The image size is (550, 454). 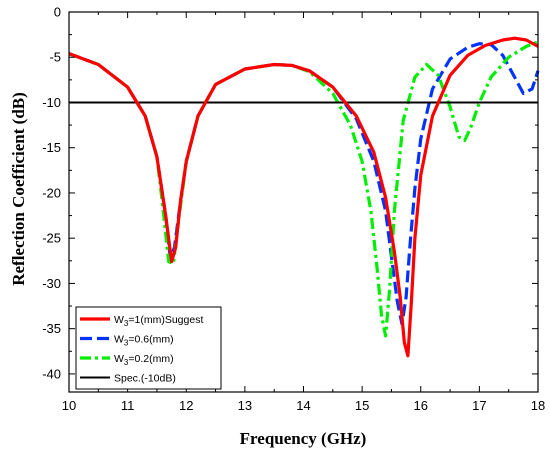 I want to click on x-tick-label: 13, so click(x=245, y=405).